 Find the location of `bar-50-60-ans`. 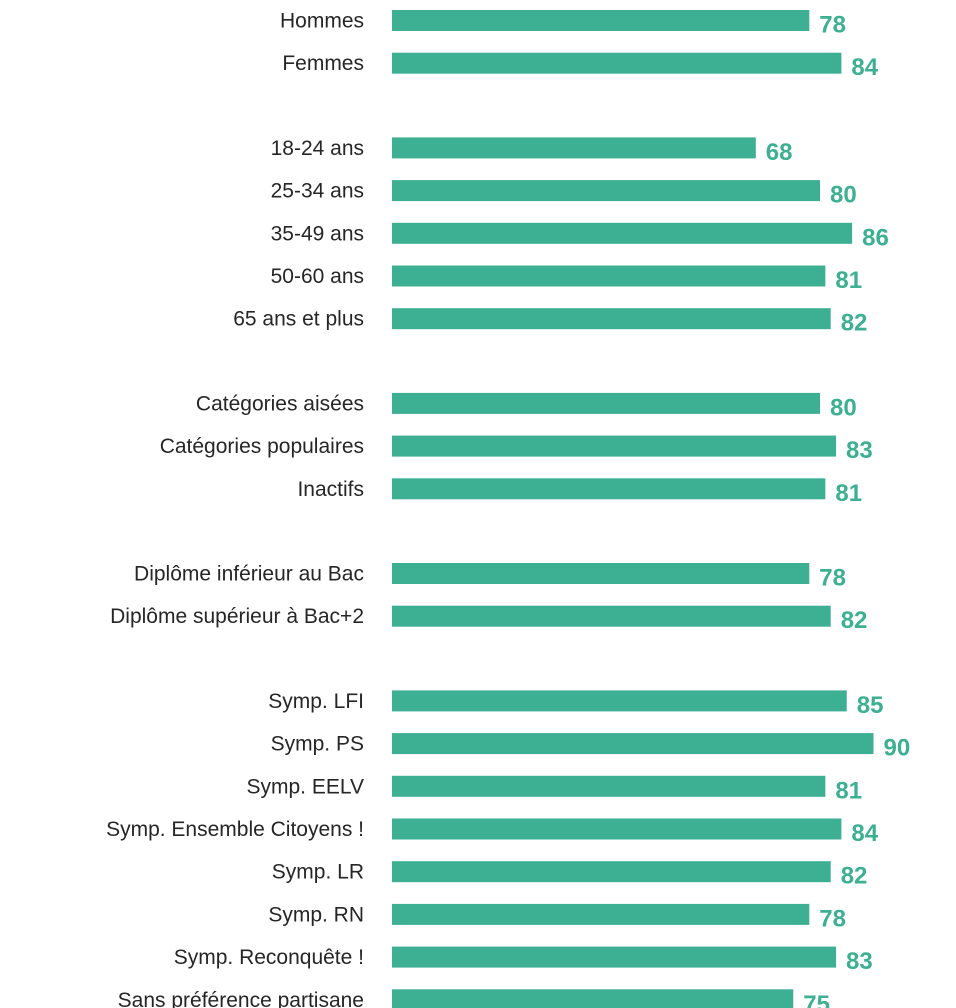

bar-50-60-ans is located at coordinates (609, 276).